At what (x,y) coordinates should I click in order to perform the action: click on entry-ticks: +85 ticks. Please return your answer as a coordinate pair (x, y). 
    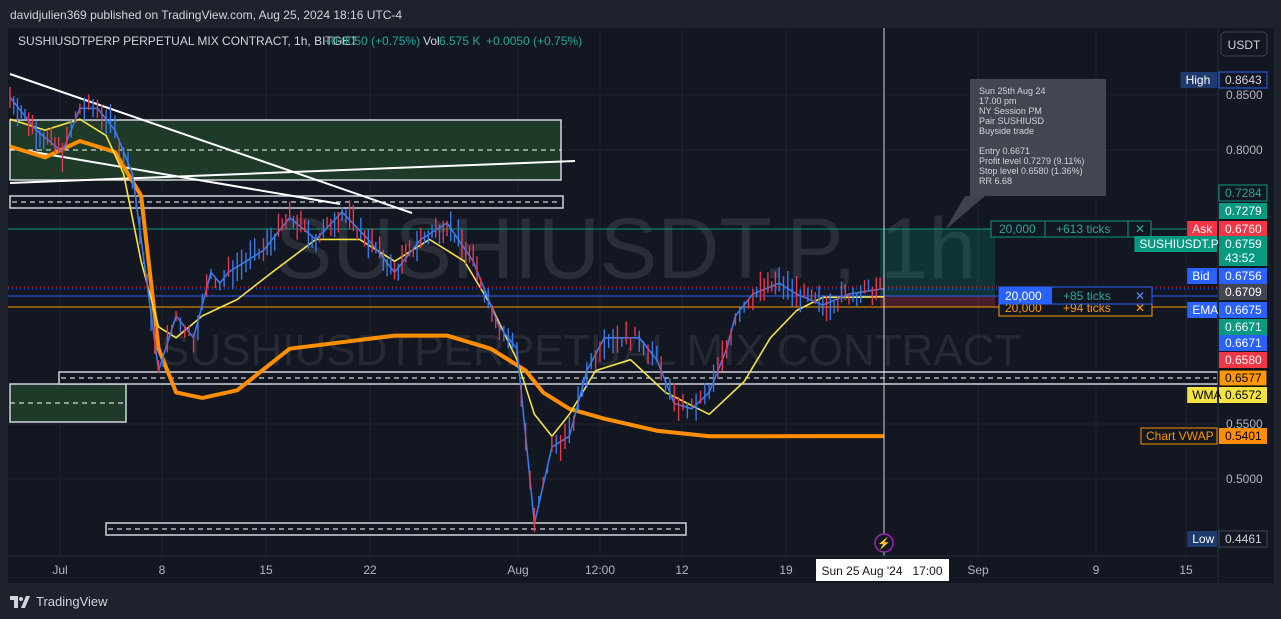
    Looking at the image, I should click on (1087, 296).